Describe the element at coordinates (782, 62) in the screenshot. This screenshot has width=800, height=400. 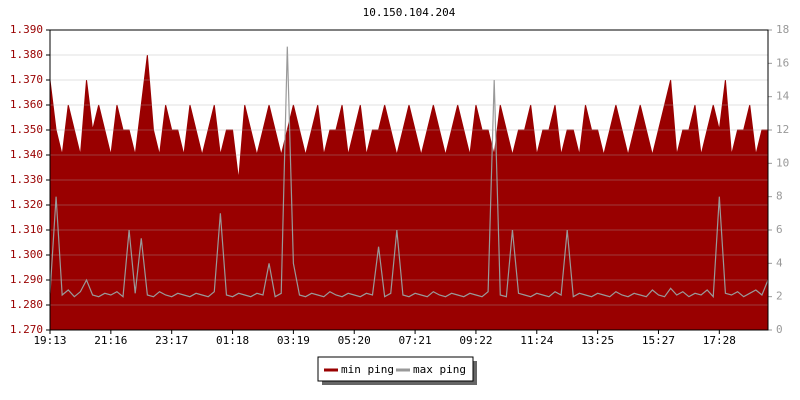
I see `y2-tick-label: 16` at that location.